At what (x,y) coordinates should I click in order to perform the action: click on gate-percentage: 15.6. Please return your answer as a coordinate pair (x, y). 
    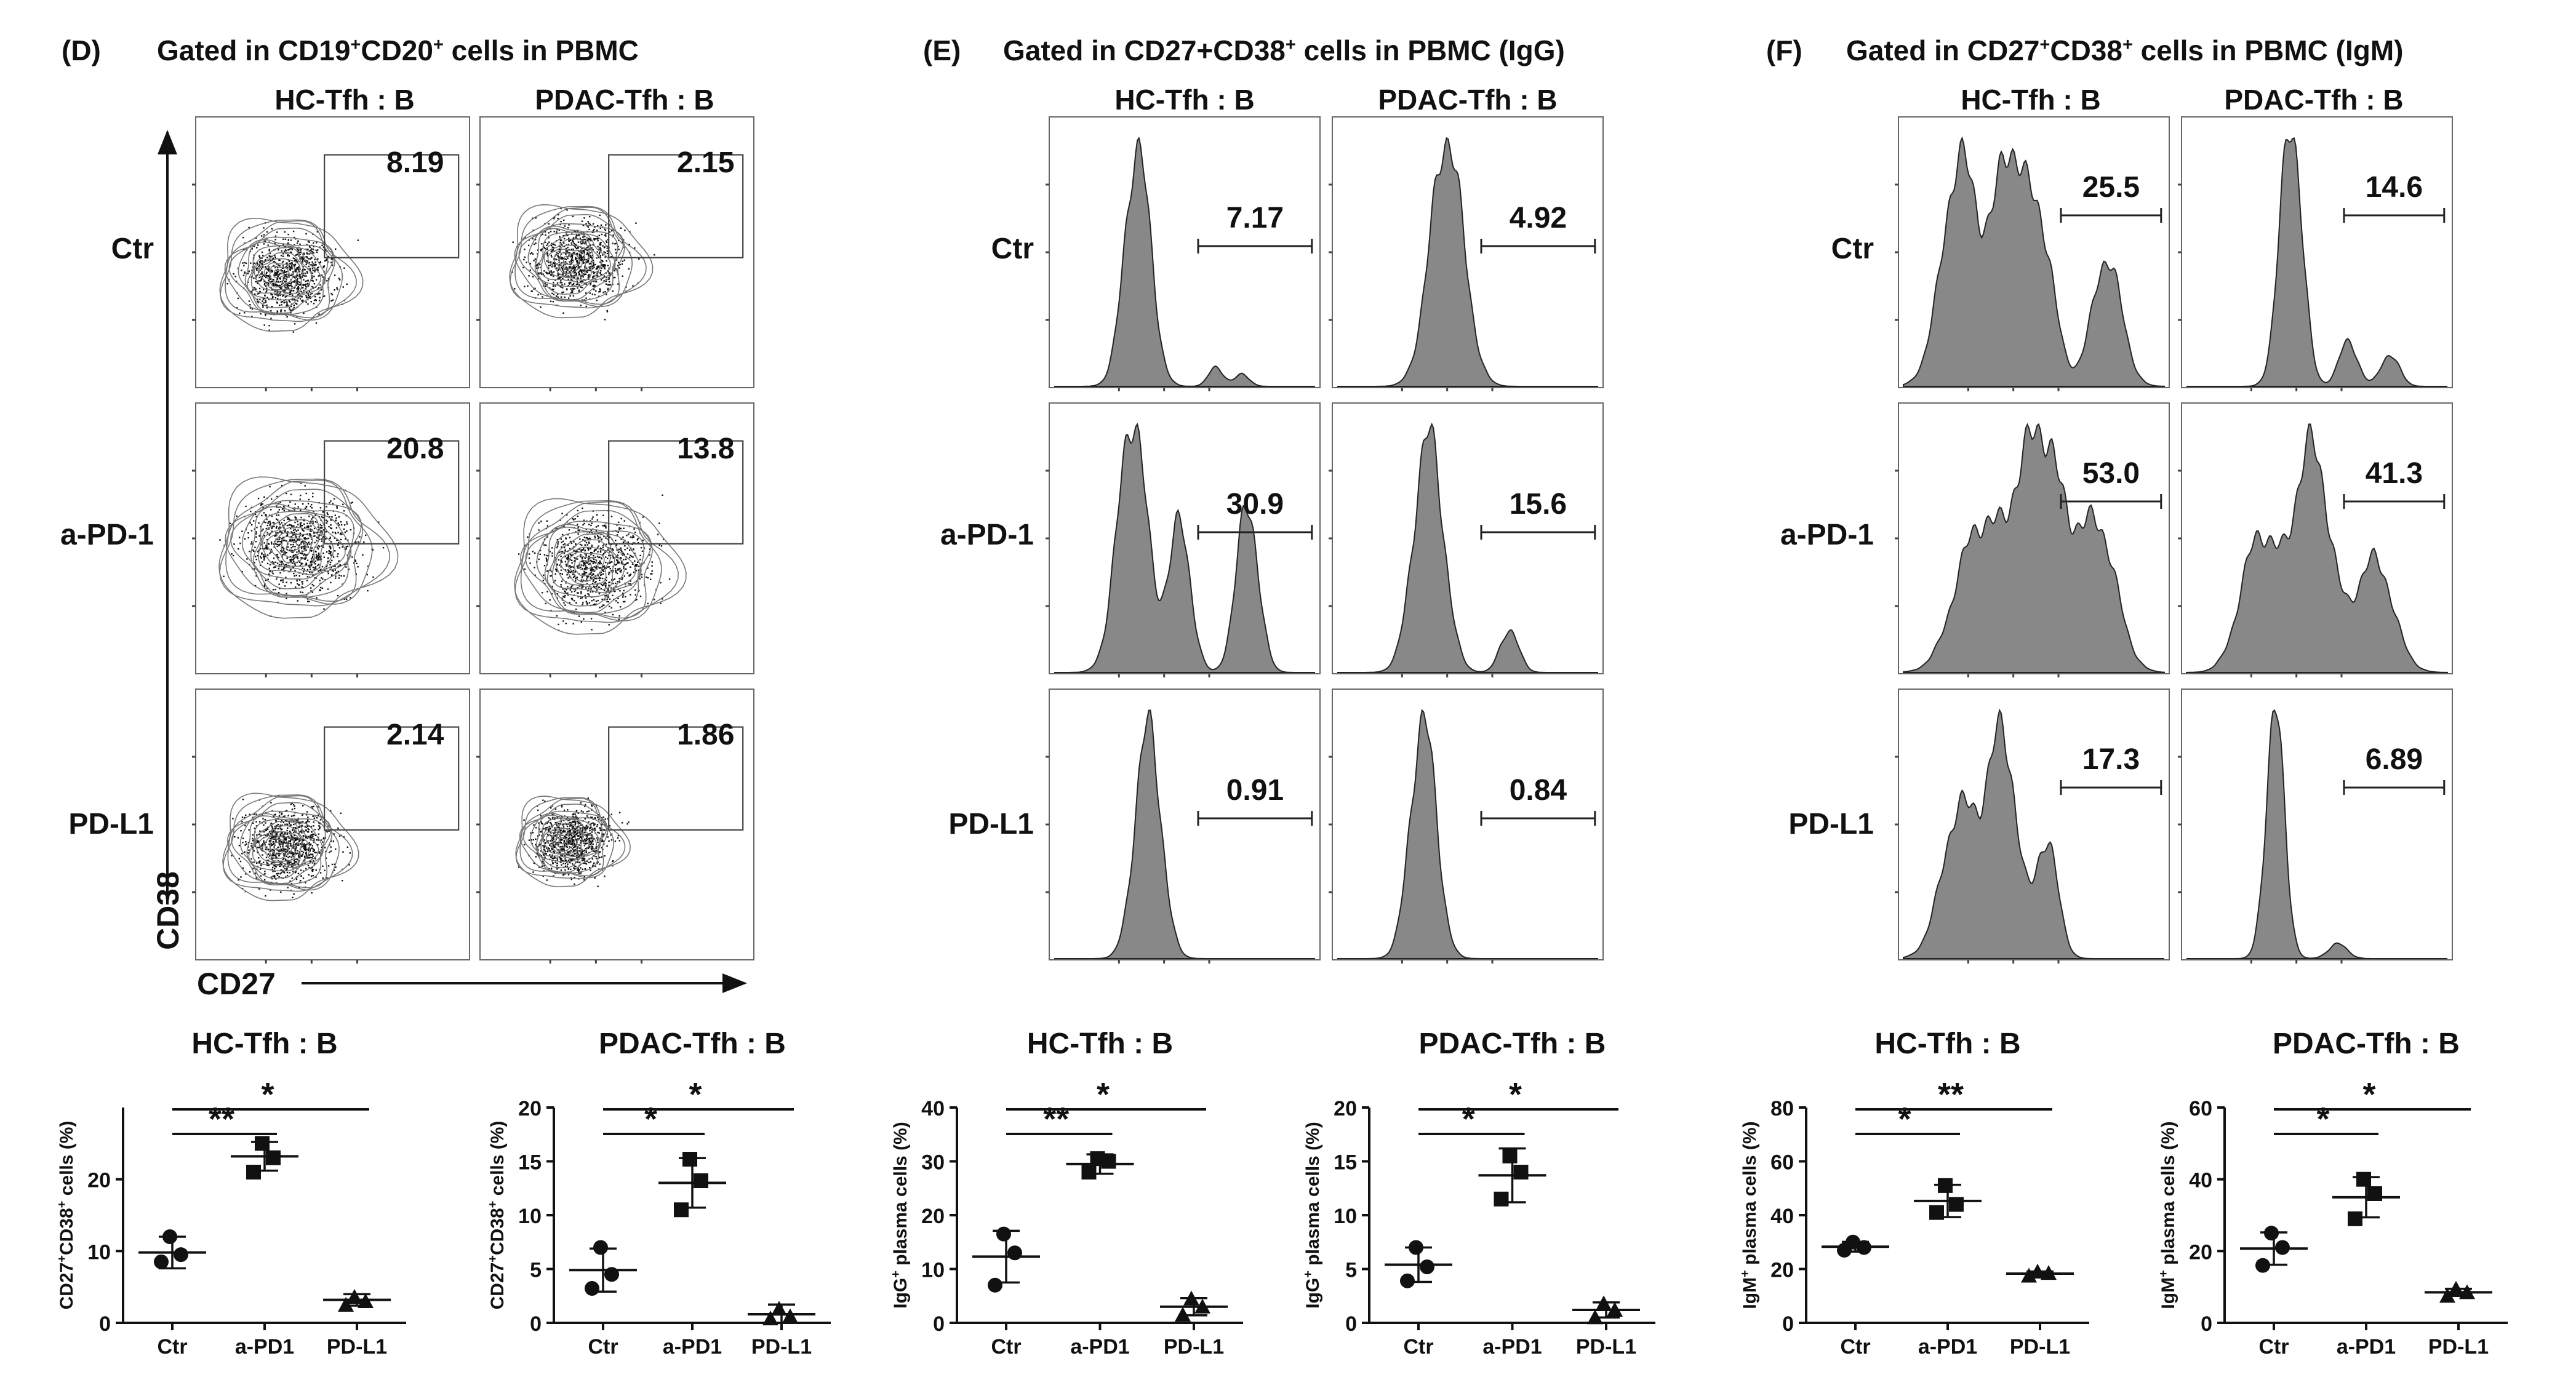
    Looking at the image, I should click on (1538, 505).